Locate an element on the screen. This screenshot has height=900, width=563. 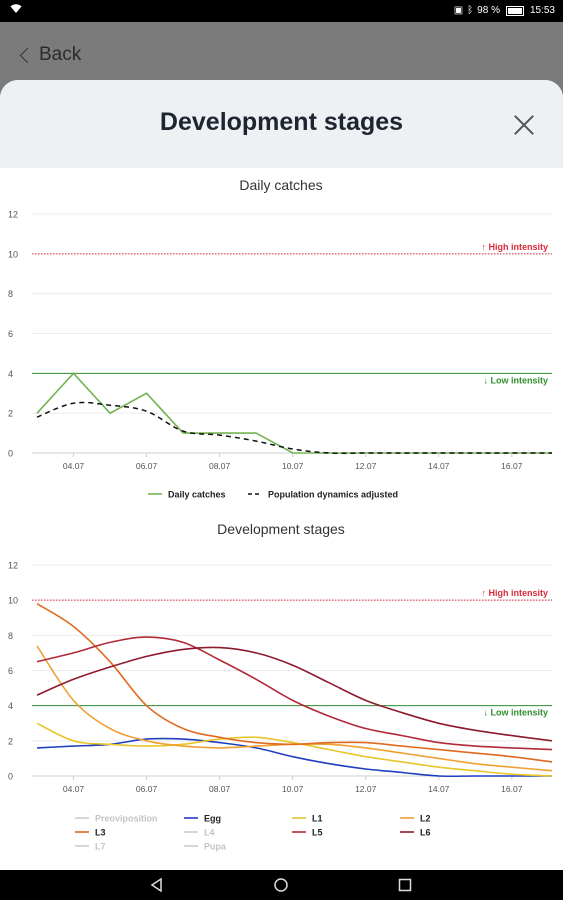
series-line-population-dynamics-adjusted is located at coordinates (294, 428).